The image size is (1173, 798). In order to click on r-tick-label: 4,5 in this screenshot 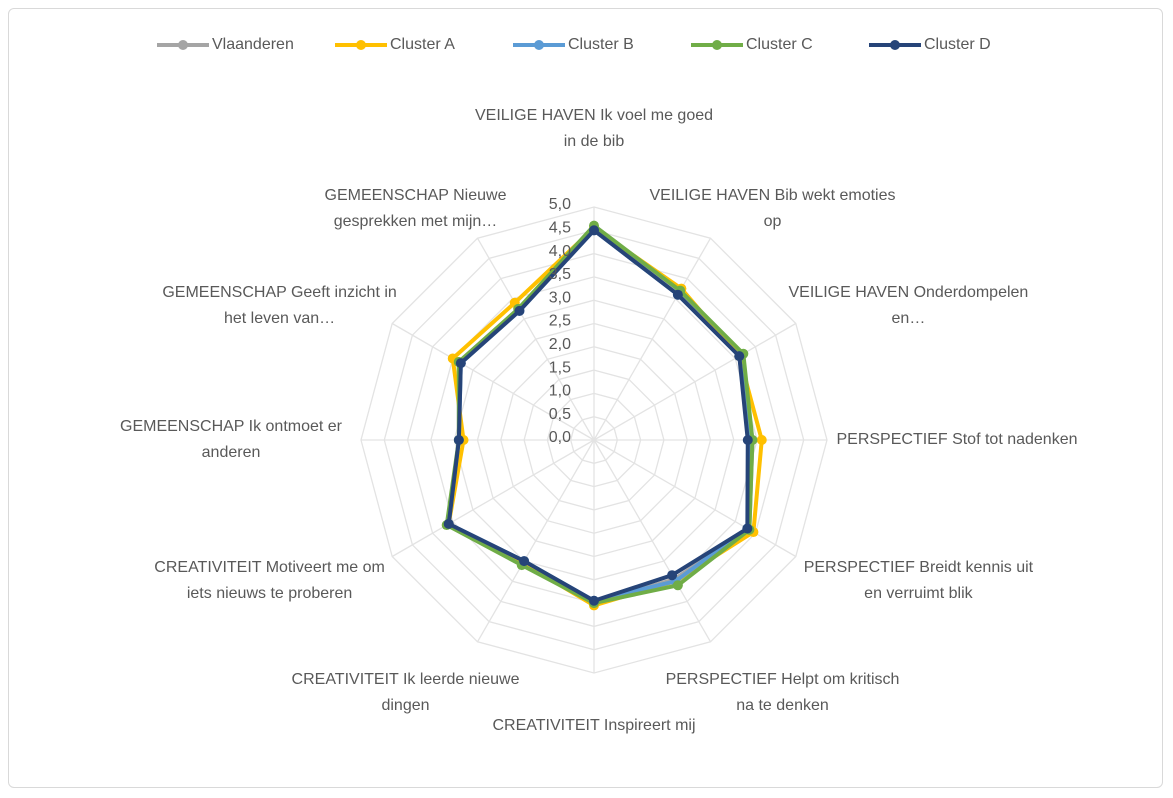, I will do `click(560, 228)`.